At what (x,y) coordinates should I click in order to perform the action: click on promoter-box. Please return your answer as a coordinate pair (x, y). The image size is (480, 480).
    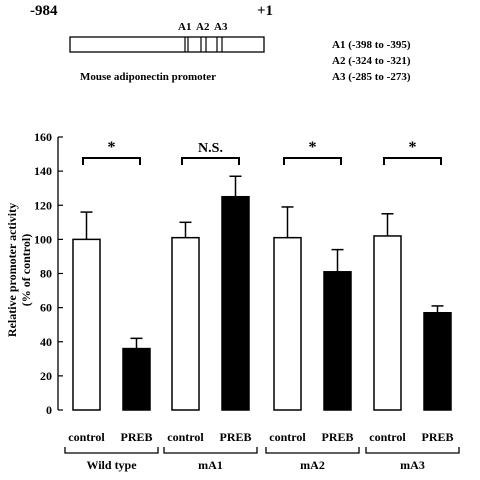
    Looking at the image, I should click on (167, 44).